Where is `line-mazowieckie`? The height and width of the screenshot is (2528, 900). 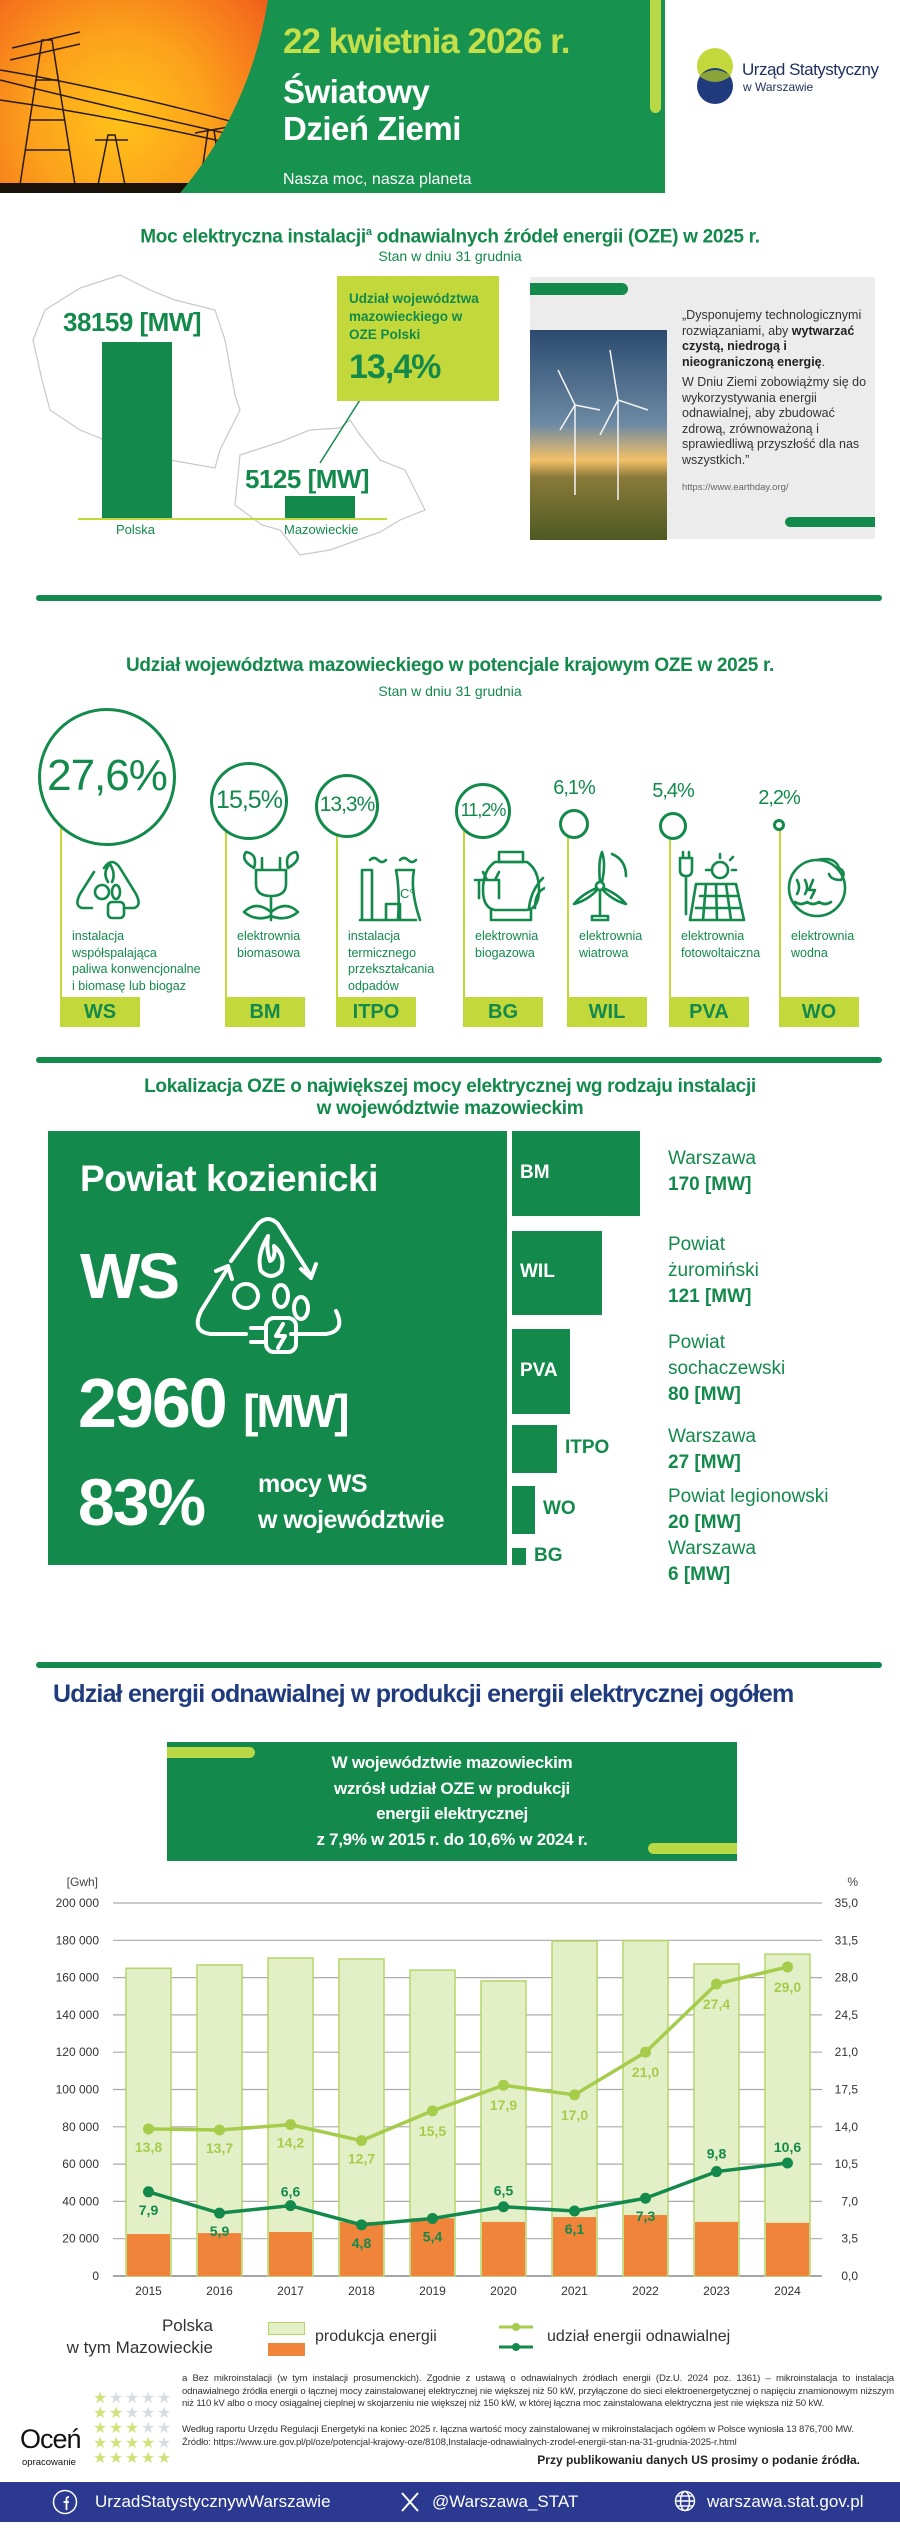 line-mazowieckie is located at coordinates (467, 2194).